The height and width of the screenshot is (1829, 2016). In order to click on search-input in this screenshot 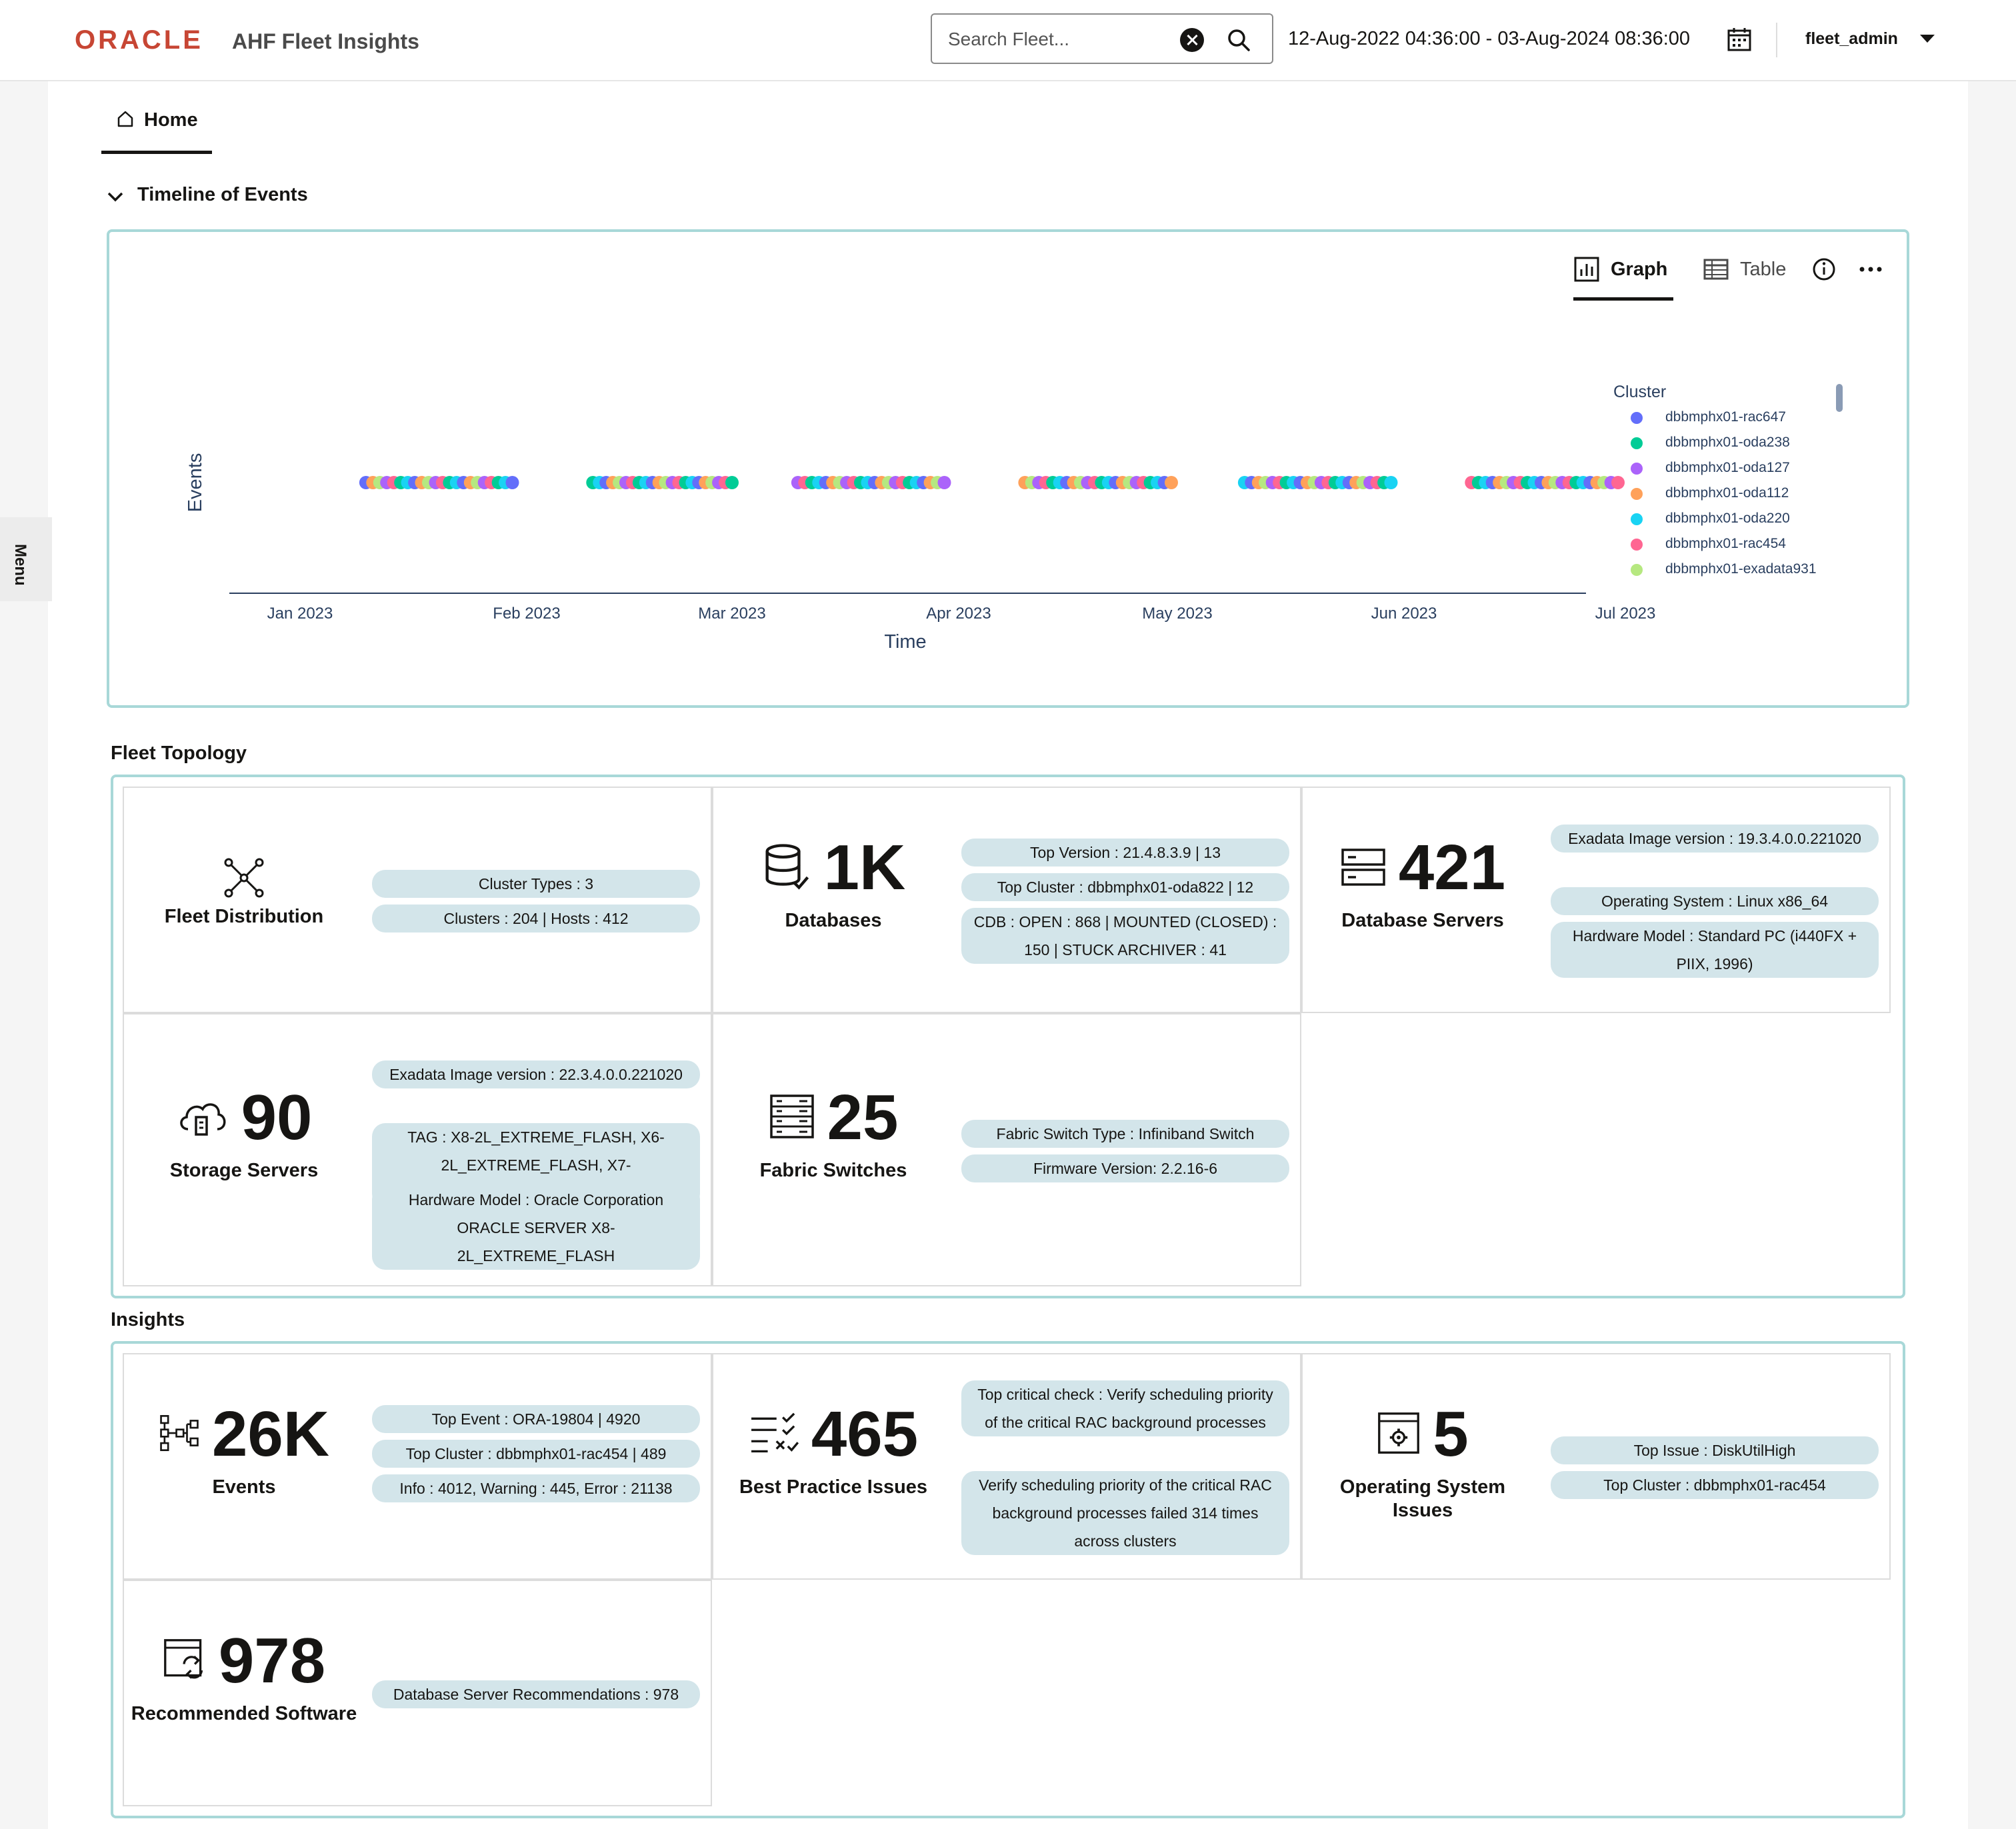, I will do `click(1058, 39)`.